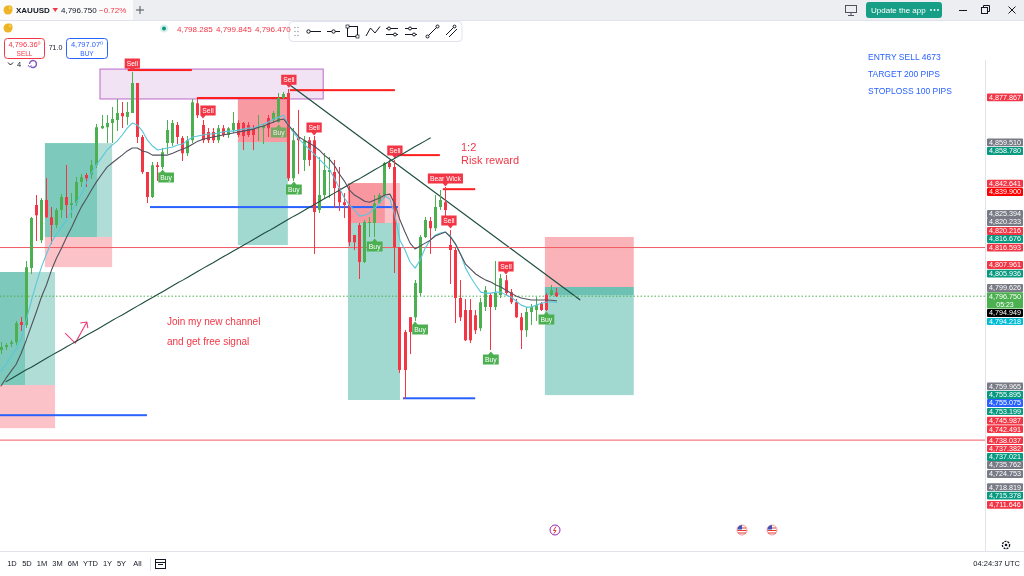  What do you see at coordinates (469, 147) in the screenshot?
I see `annotation: 1:2` at bounding box center [469, 147].